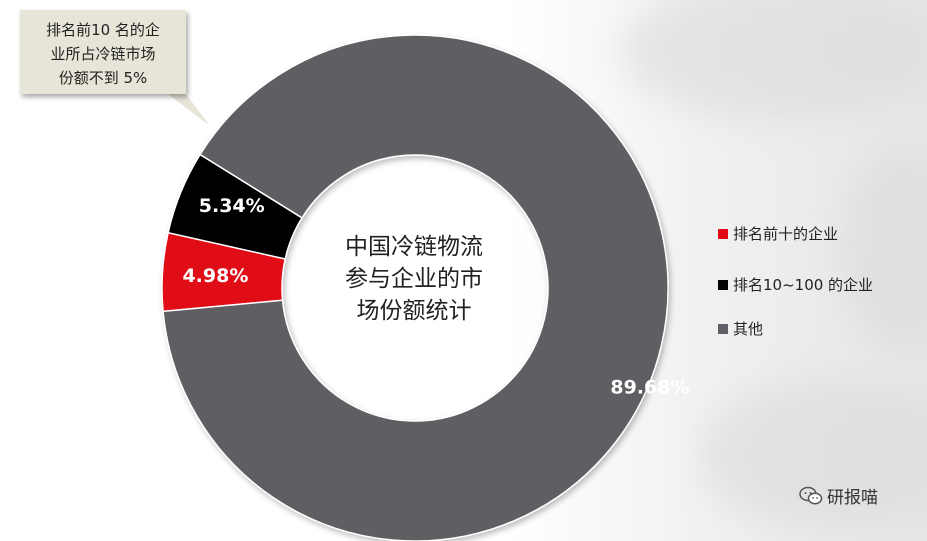  I want to click on legend-item-other: 其他, so click(795, 328).